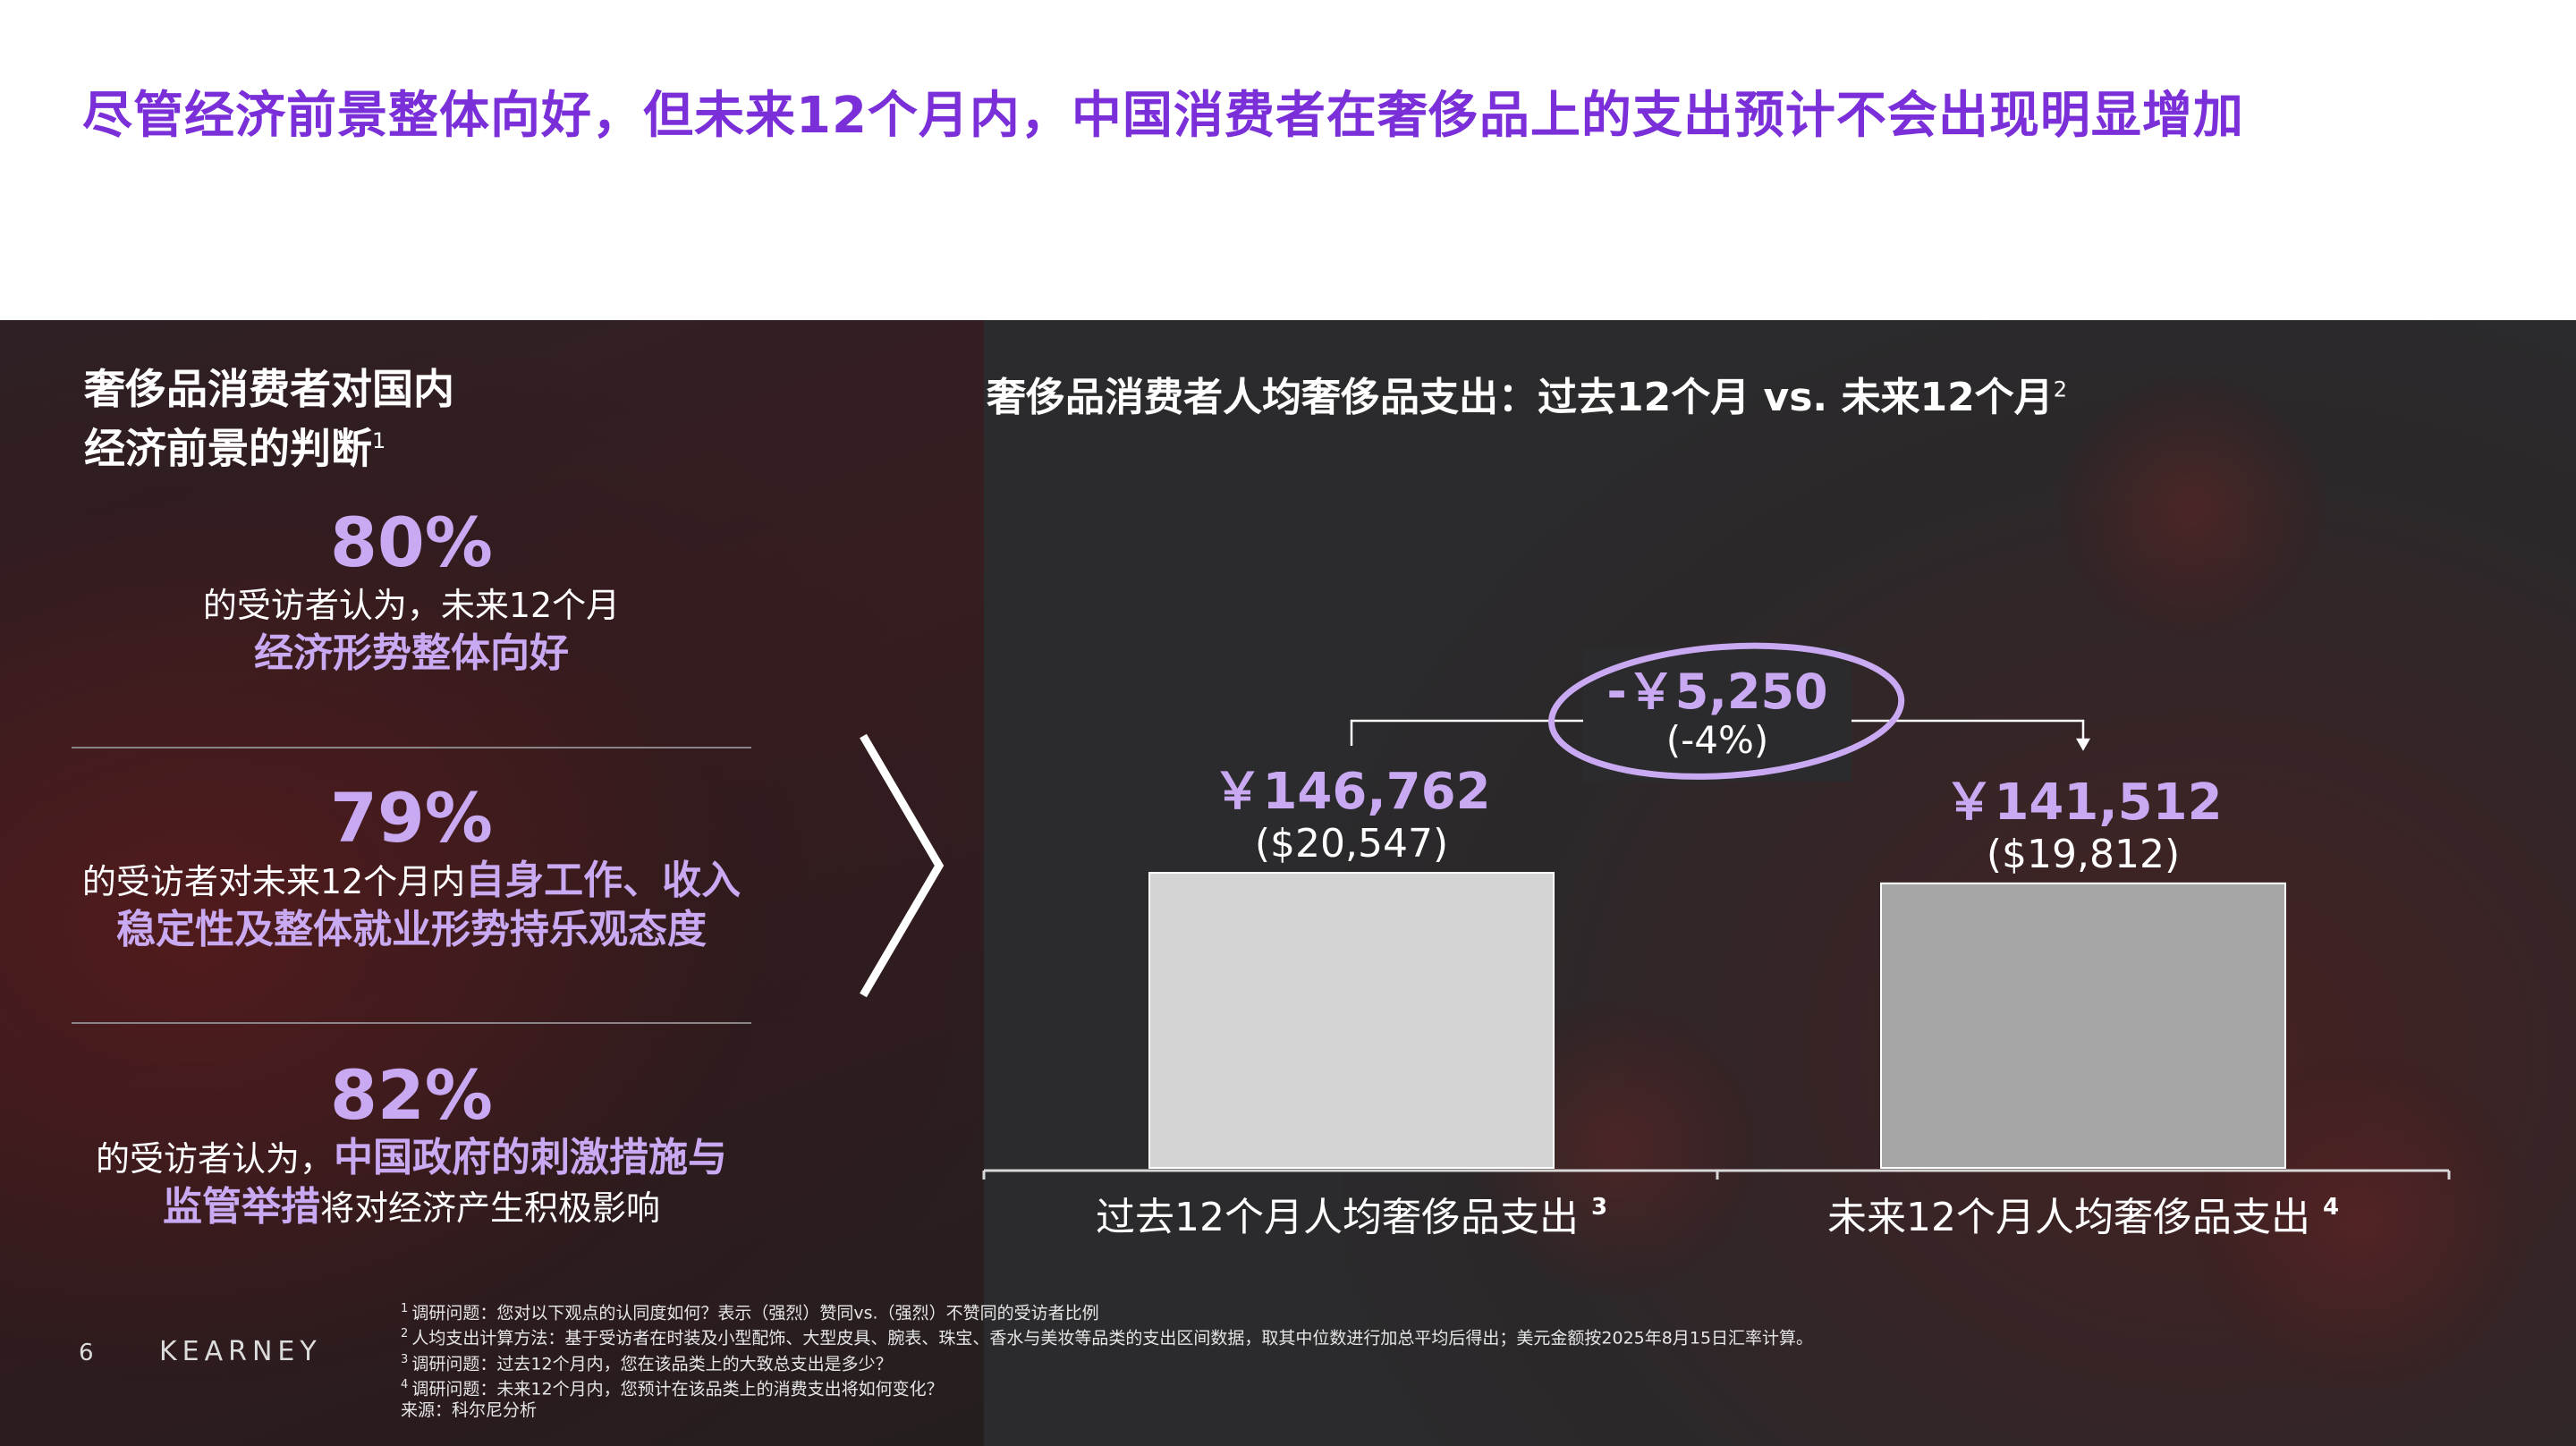 Image resolution: width=2576 pixels, height=1446 pixels. Describe the element at coordinates (1351, 1217) in the screenshot. I see `category-label: 过去12个月人均奢侈品支出 3` at that location.